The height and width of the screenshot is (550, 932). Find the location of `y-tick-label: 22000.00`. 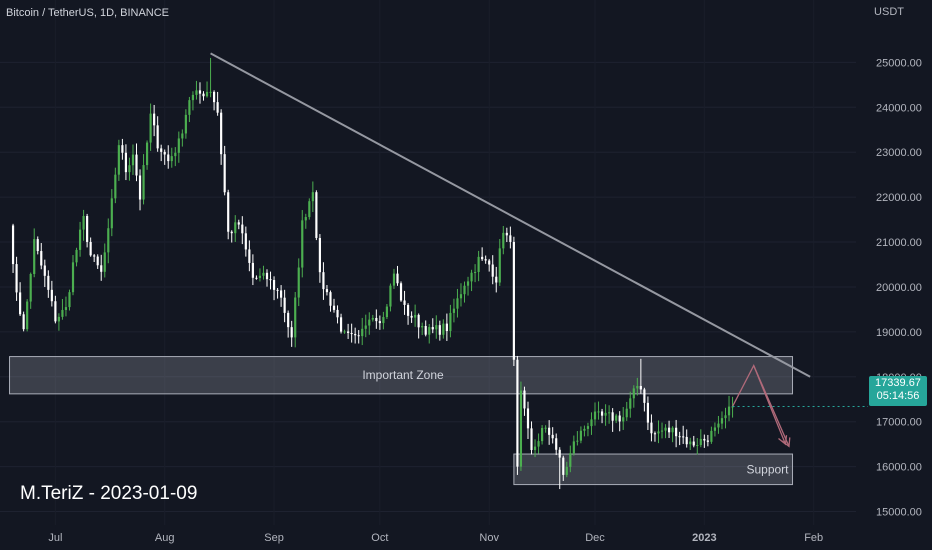

y-tick-label: 22000.00 is located at coordinates (899, 198).